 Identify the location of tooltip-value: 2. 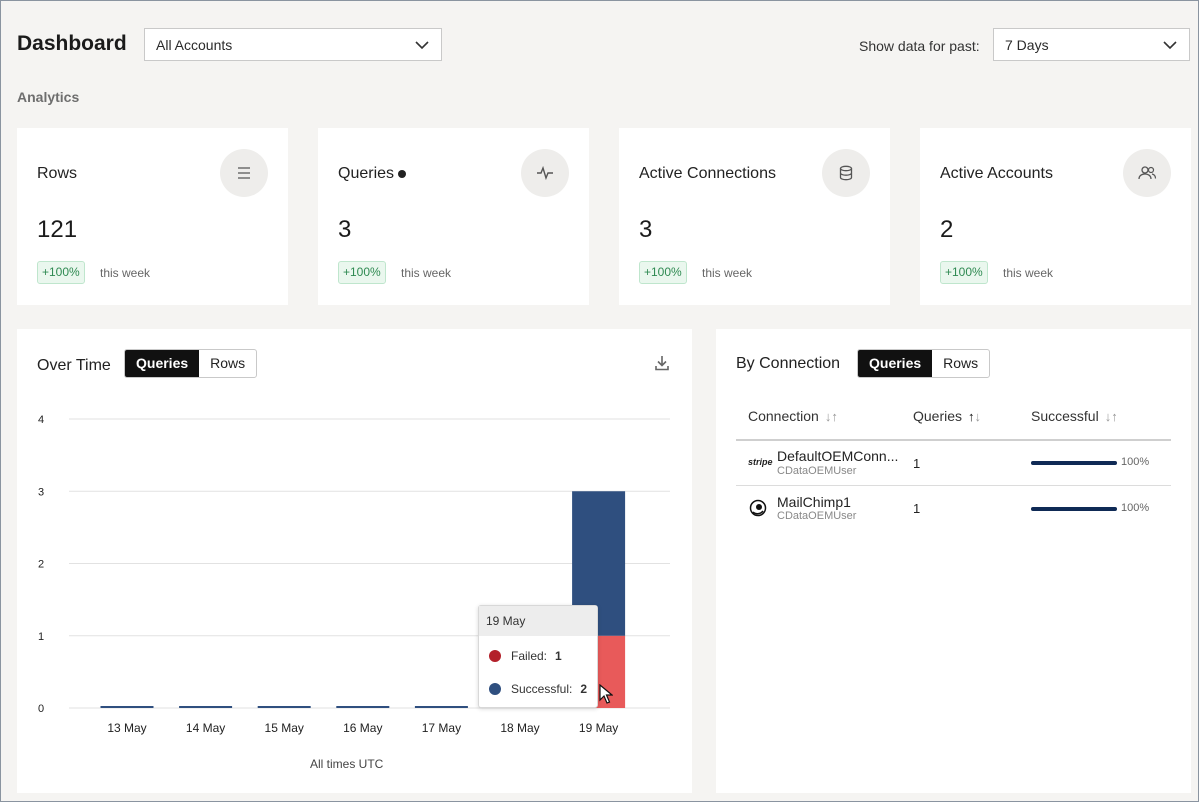
(584, 689).